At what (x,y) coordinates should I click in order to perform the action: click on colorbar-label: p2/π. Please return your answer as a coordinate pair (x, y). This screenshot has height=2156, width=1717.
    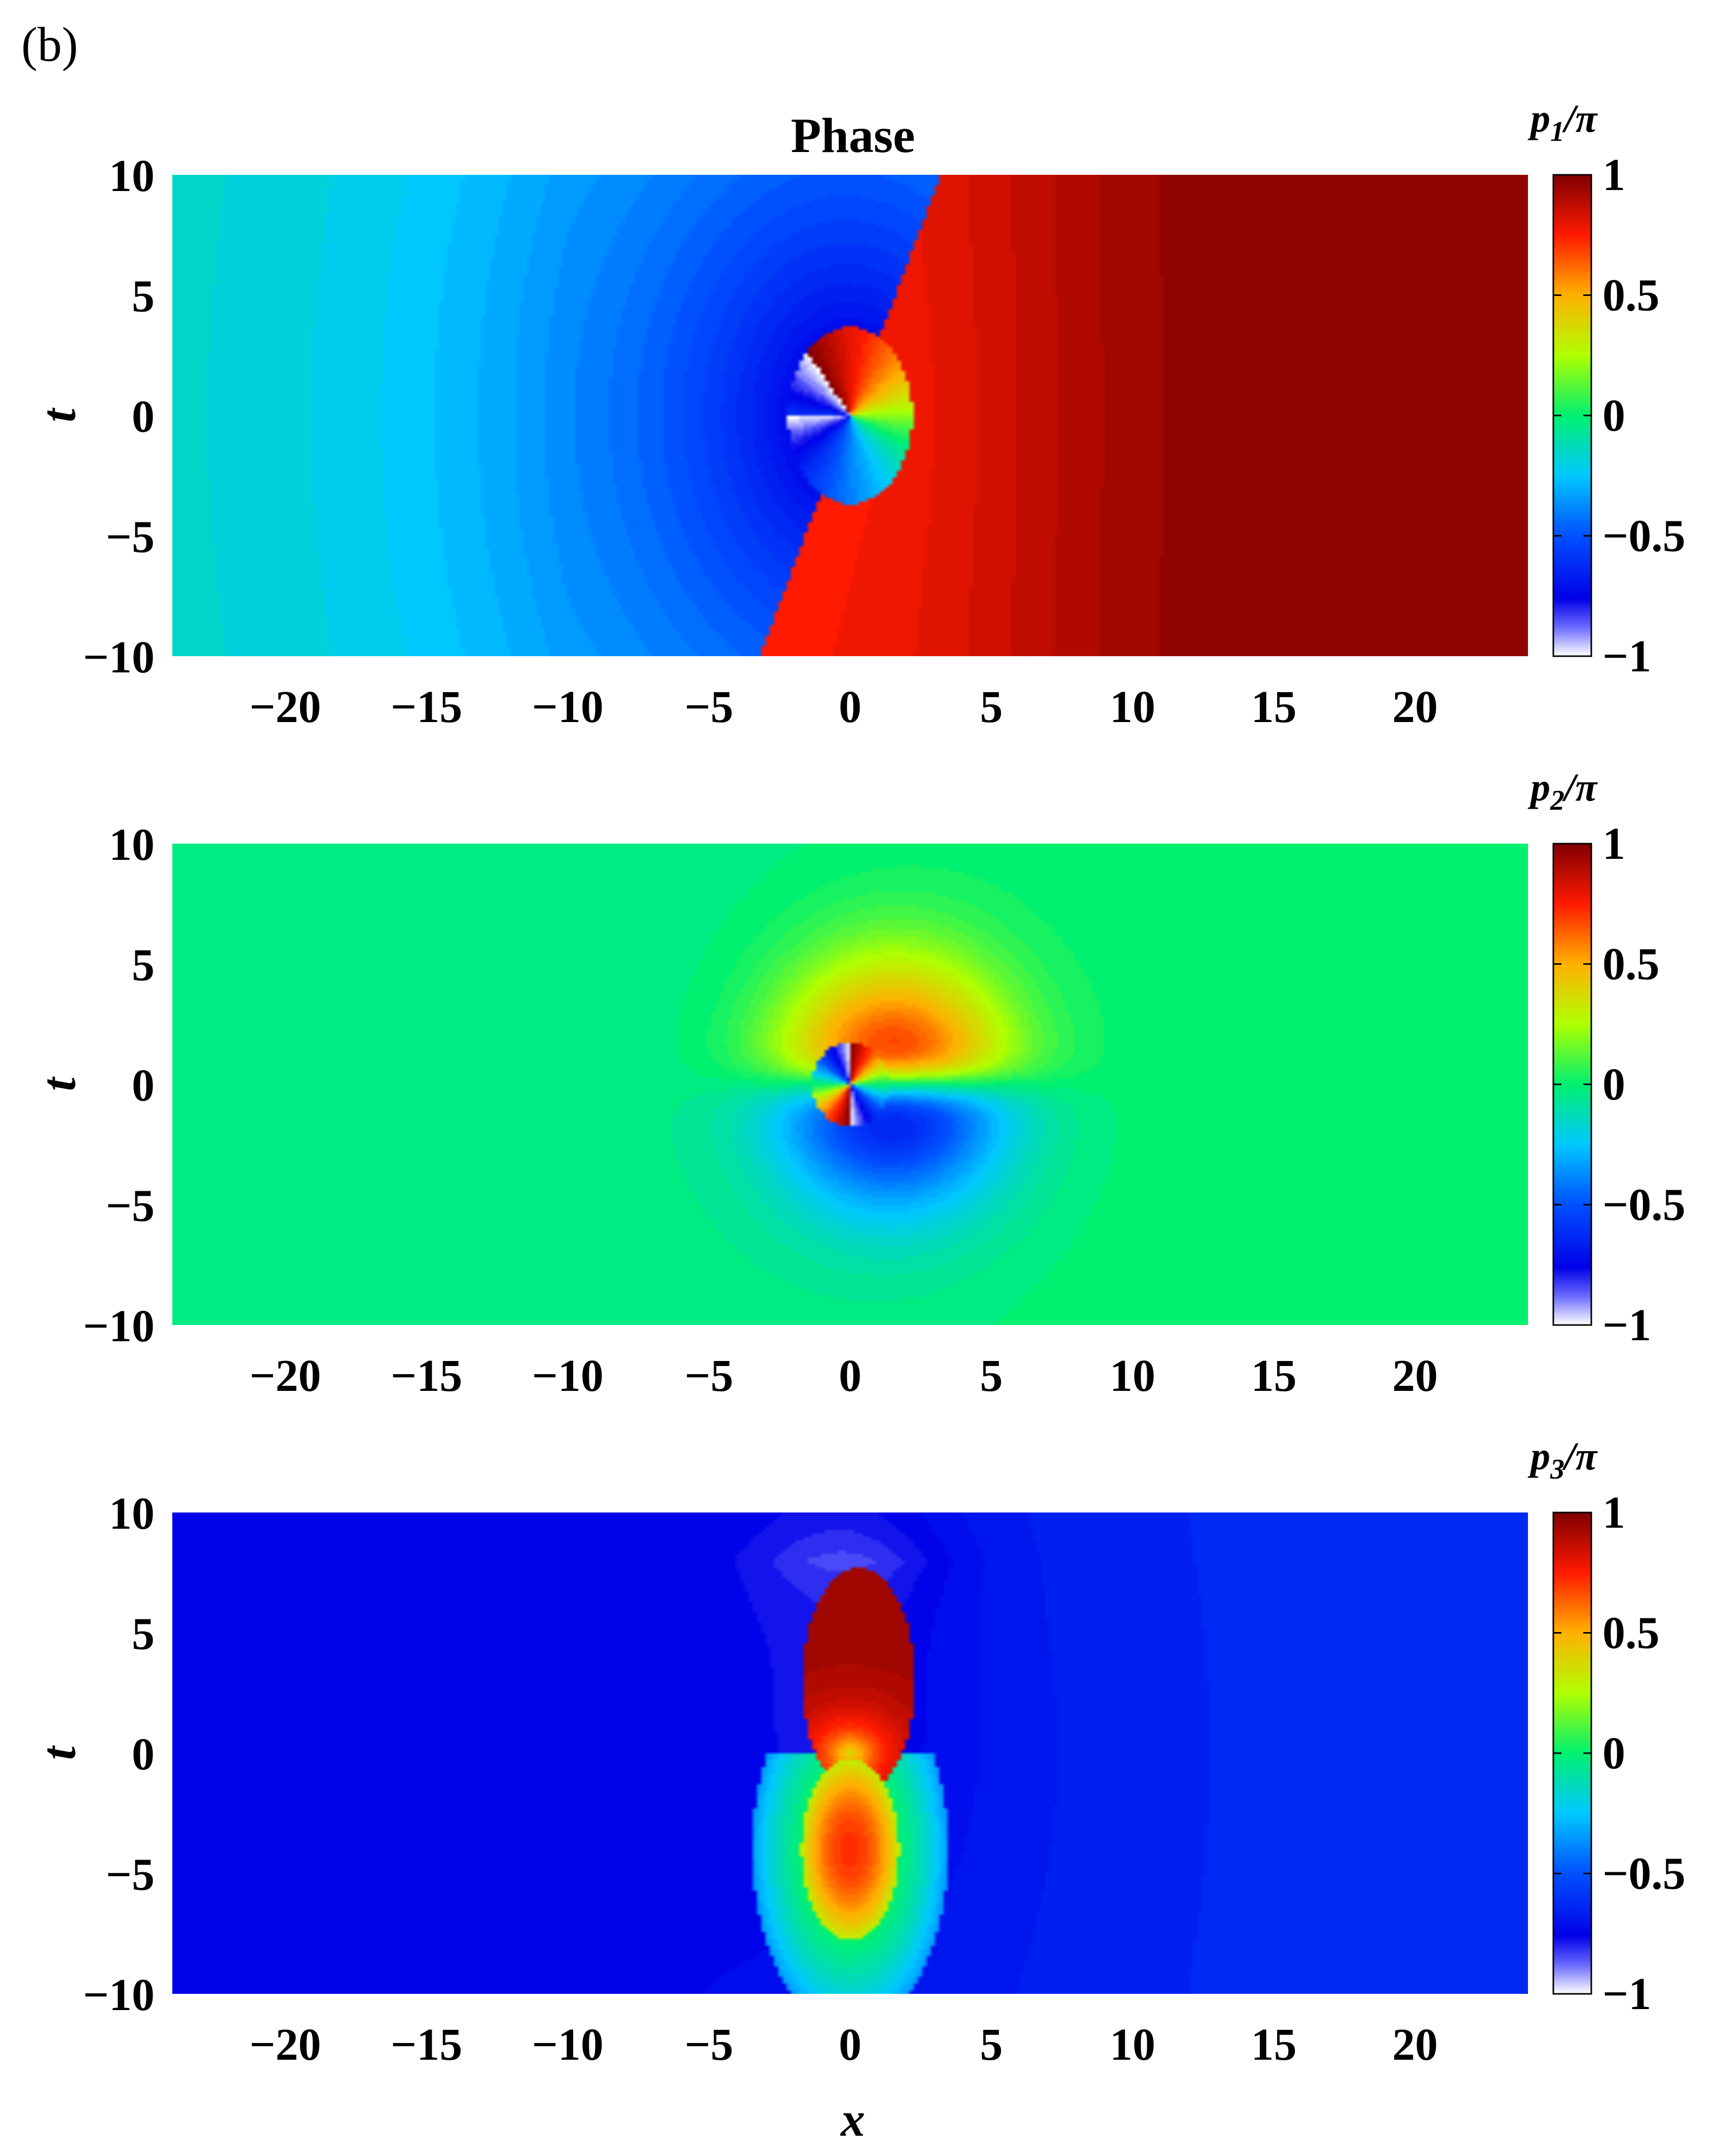
    Looking at the image, I should click on (1562, 790).